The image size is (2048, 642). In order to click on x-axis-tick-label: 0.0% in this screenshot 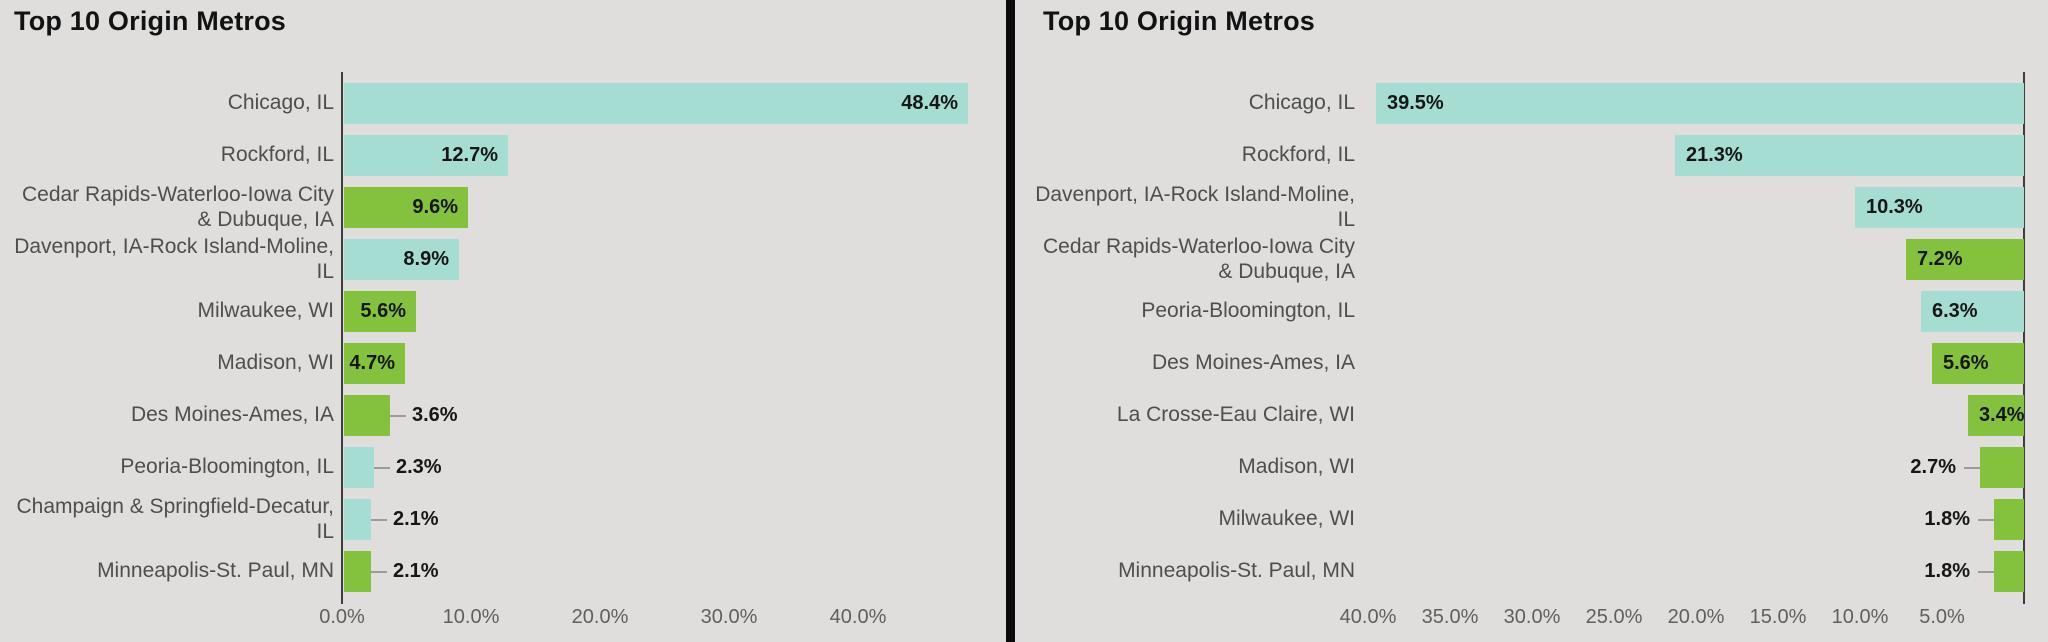, I will do `click(342, 617)`.